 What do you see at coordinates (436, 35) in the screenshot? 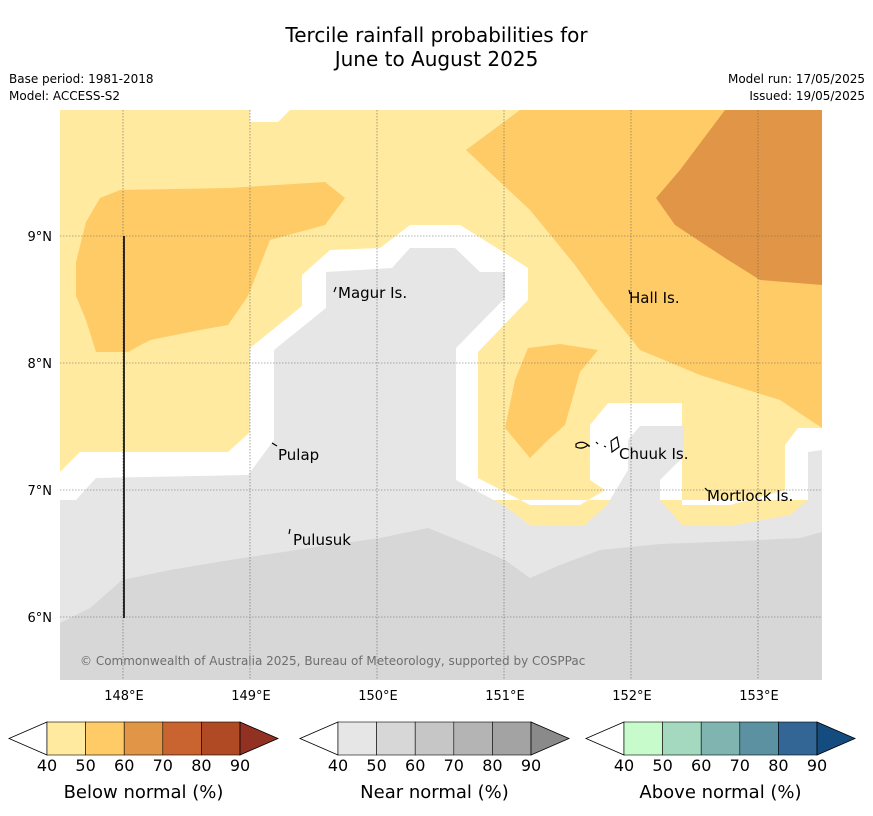
I see `map-title-line1: Tercile rainfall probabilities for` at bounding box center [436, 35].